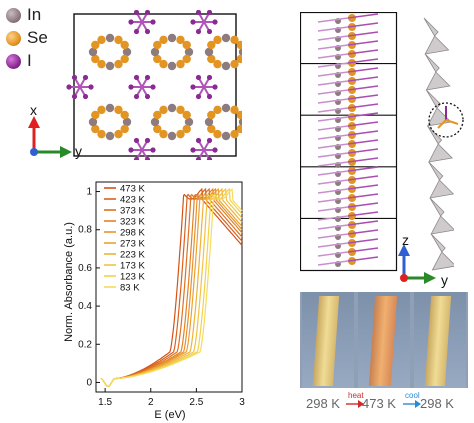  I want to click on y-tick-label-1: 0.2, so click(85, 344).